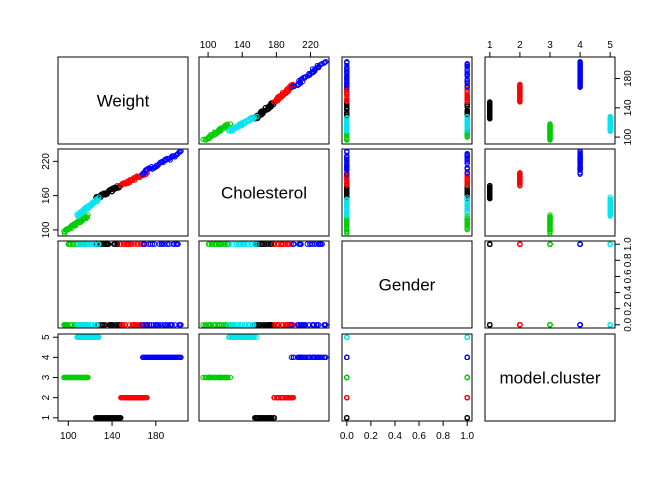 The image size is (672, 480). Describe the element at coordinates (46, 195) in the screenshot. I see `tick-label: 160` at that location.